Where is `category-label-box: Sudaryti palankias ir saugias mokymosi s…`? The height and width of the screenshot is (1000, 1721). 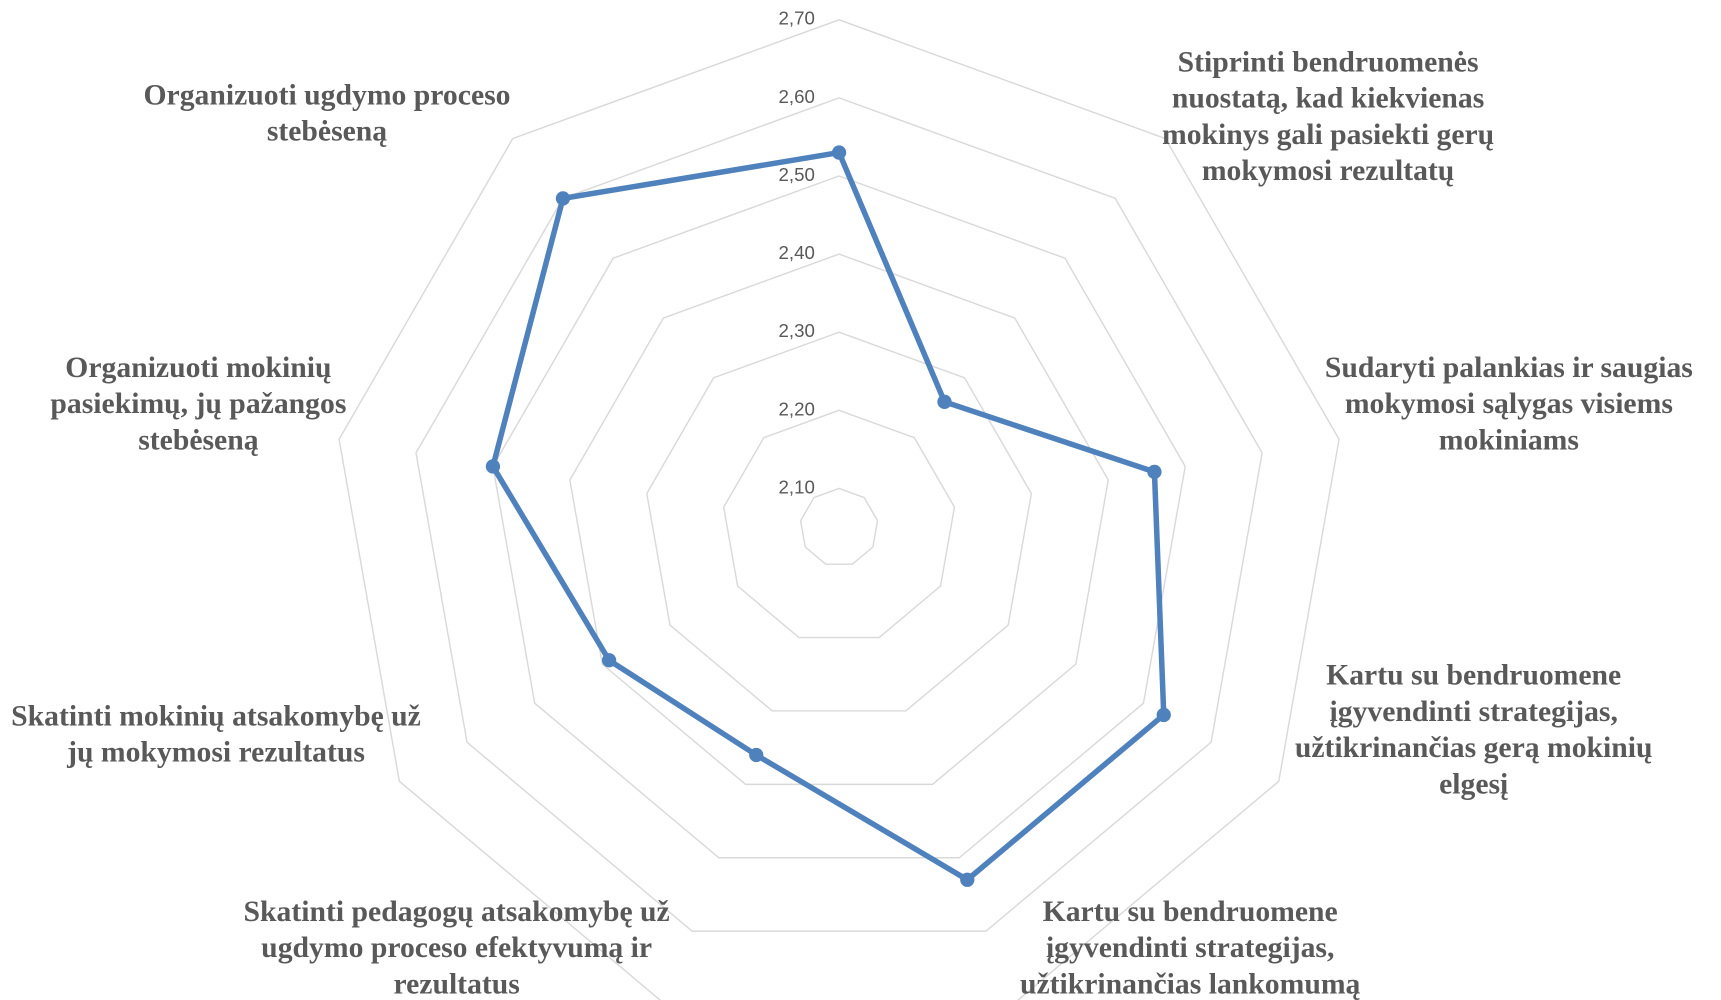
category-label-box: Sudaryti palankias ir saugias mokymosi s… is located at coordinates (1508, 403).